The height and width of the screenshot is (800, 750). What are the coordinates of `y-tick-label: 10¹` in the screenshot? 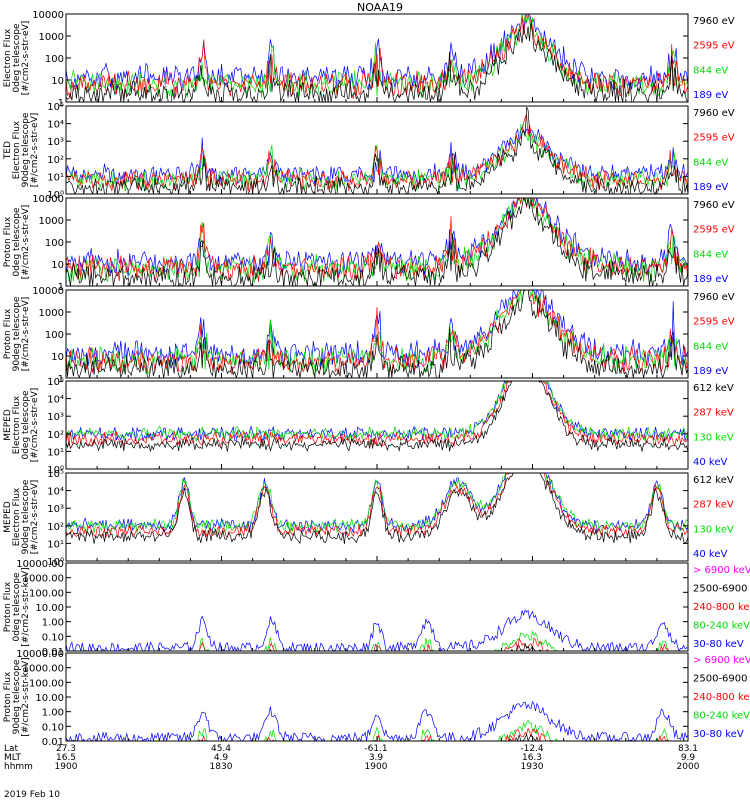 It's located at (55, 452).